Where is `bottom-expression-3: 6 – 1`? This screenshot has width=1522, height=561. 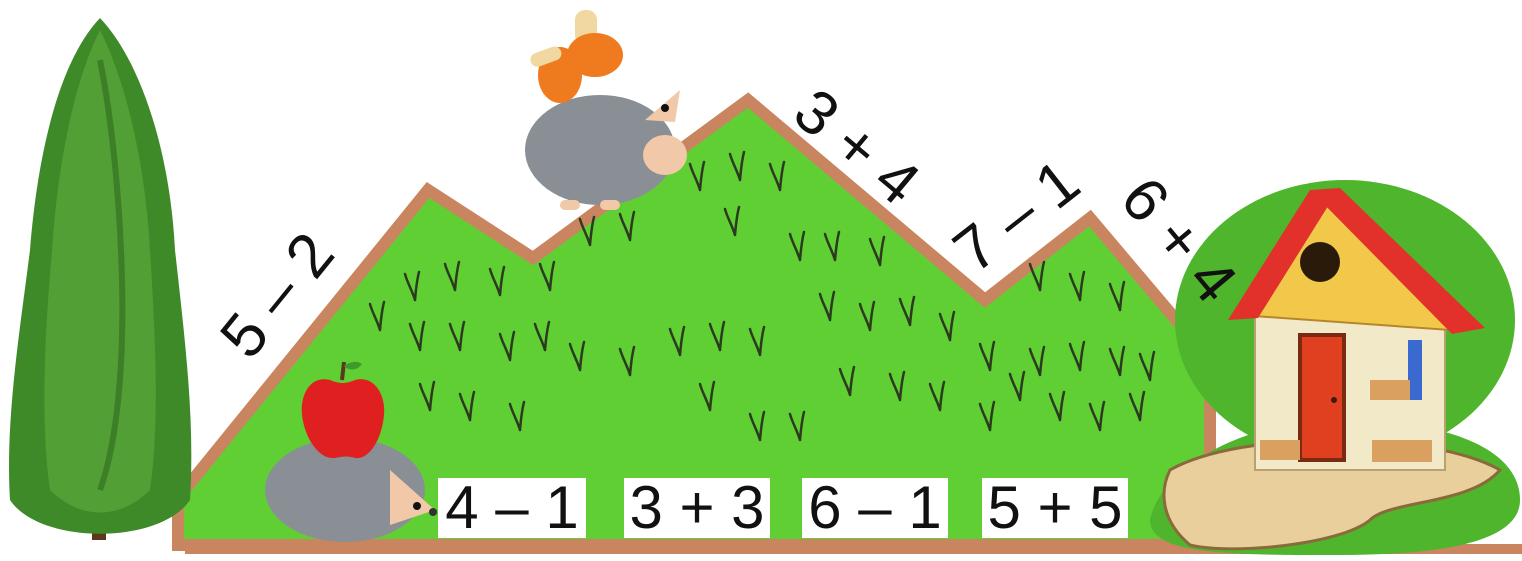
bottom-expression-3: 6 – 1 is located at coordinates (875, 508).